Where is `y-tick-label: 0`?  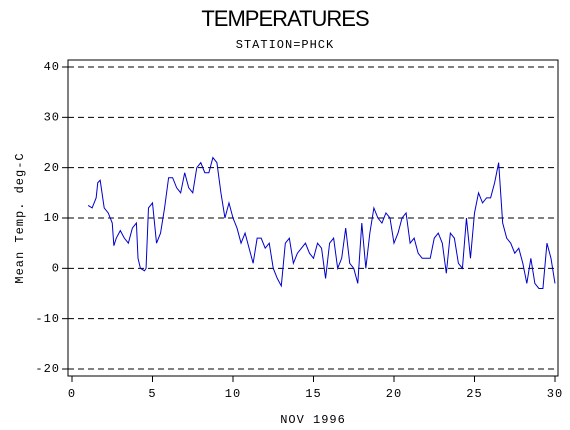
y-tick-label: 0 is located at coordinates (56, 269).